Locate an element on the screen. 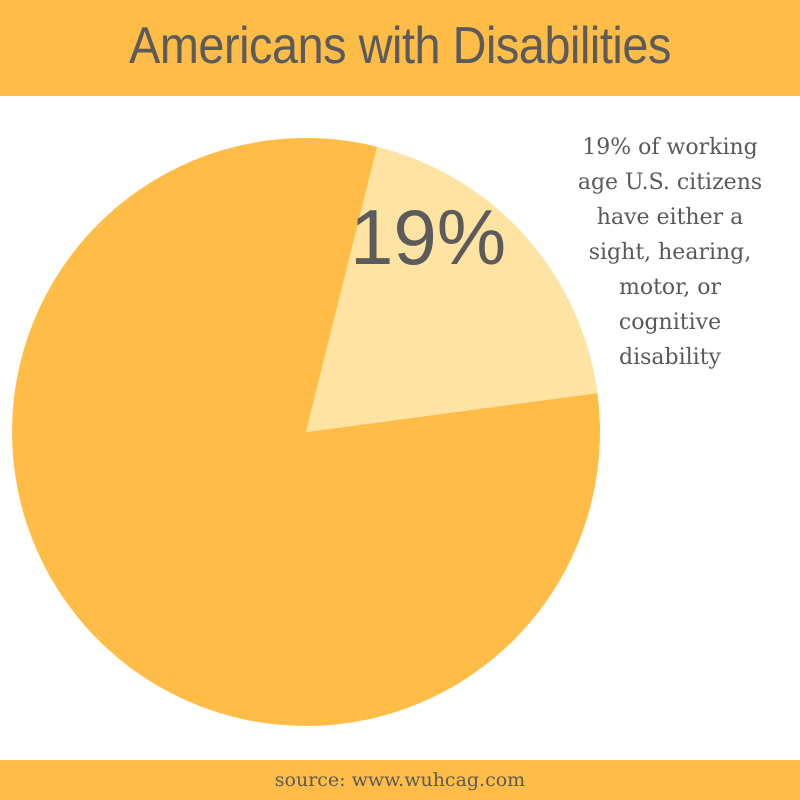 This screenshot has width=800, height=800. slice-label: 19% is located at coordinates (428, 237).